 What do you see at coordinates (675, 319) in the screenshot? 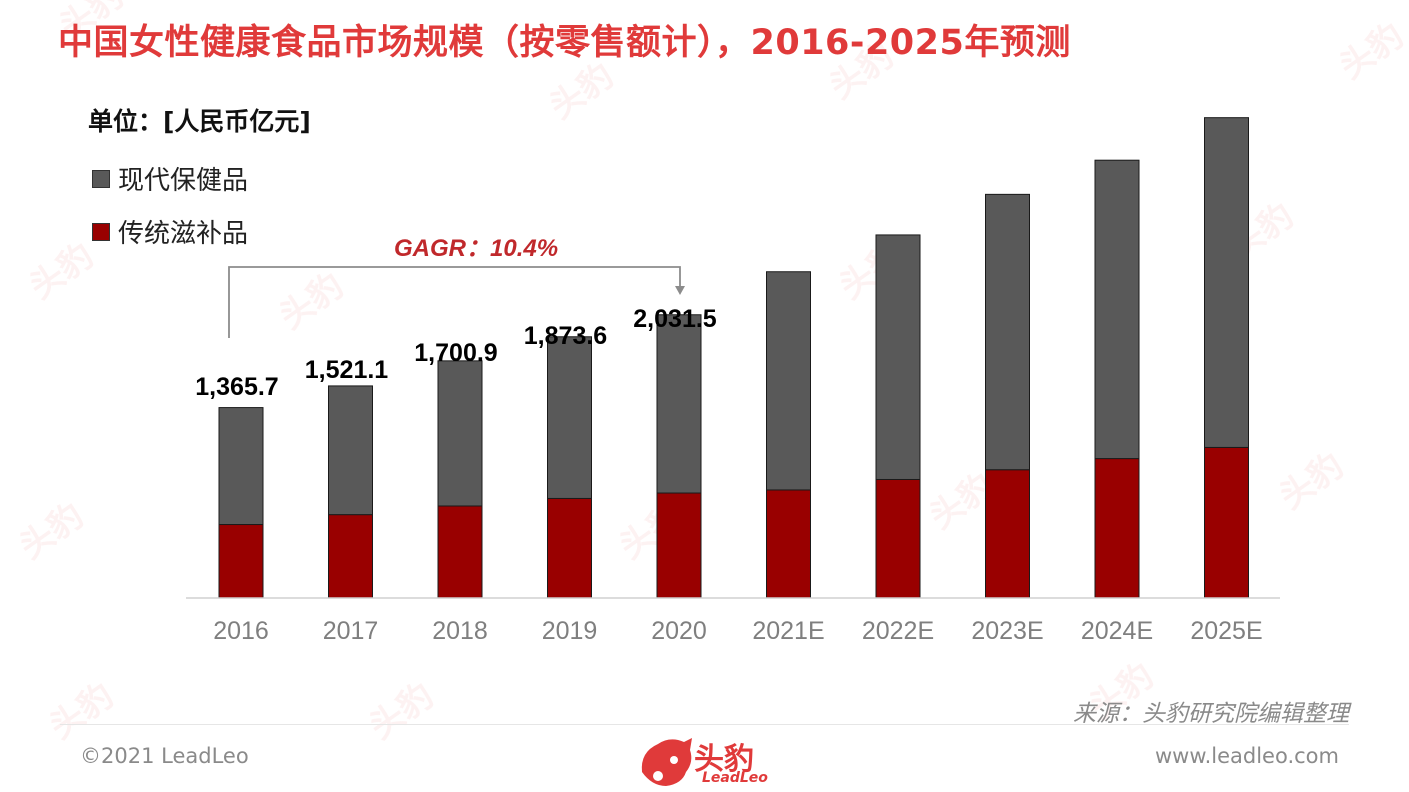
I see `total-label-2020: 2,031.5` at bounding box center [675, 319].